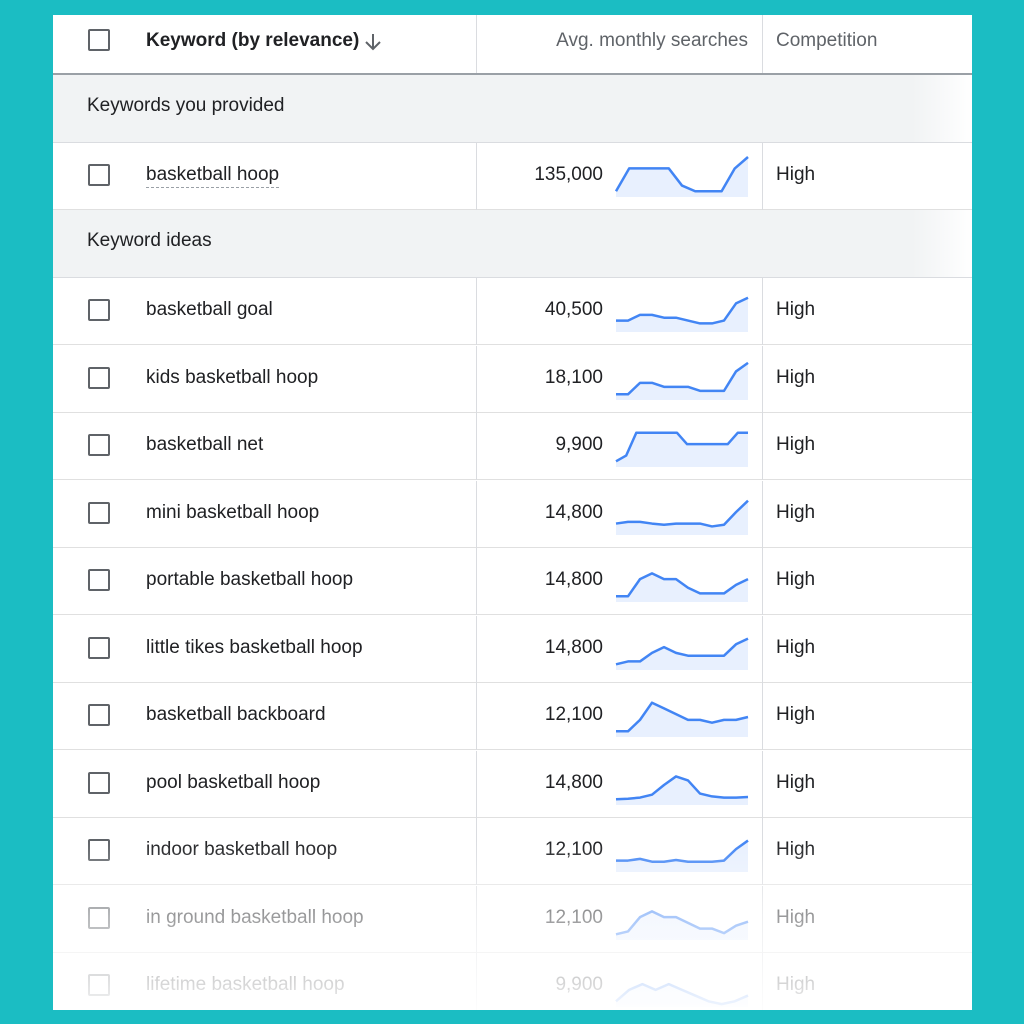 The height and width of the screenshot is (1024, 1024). What do you see at coordinates (233, 782) in the screenshot?
I see `keyword-text: pool basketball hoop` at bounding box center [233, 782].